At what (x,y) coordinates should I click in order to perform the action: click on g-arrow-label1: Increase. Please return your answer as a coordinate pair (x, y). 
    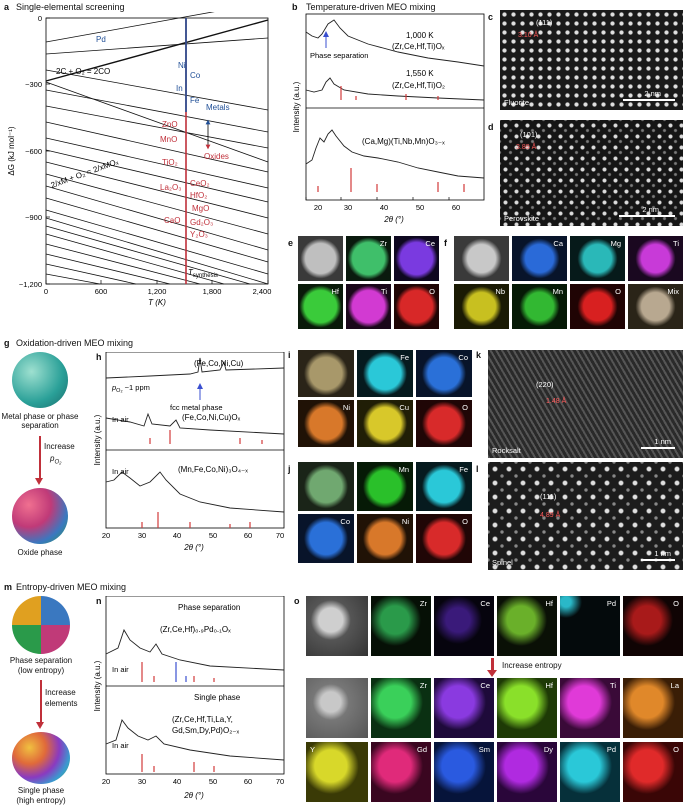
    Looking at the image, I should click on (59, 446).